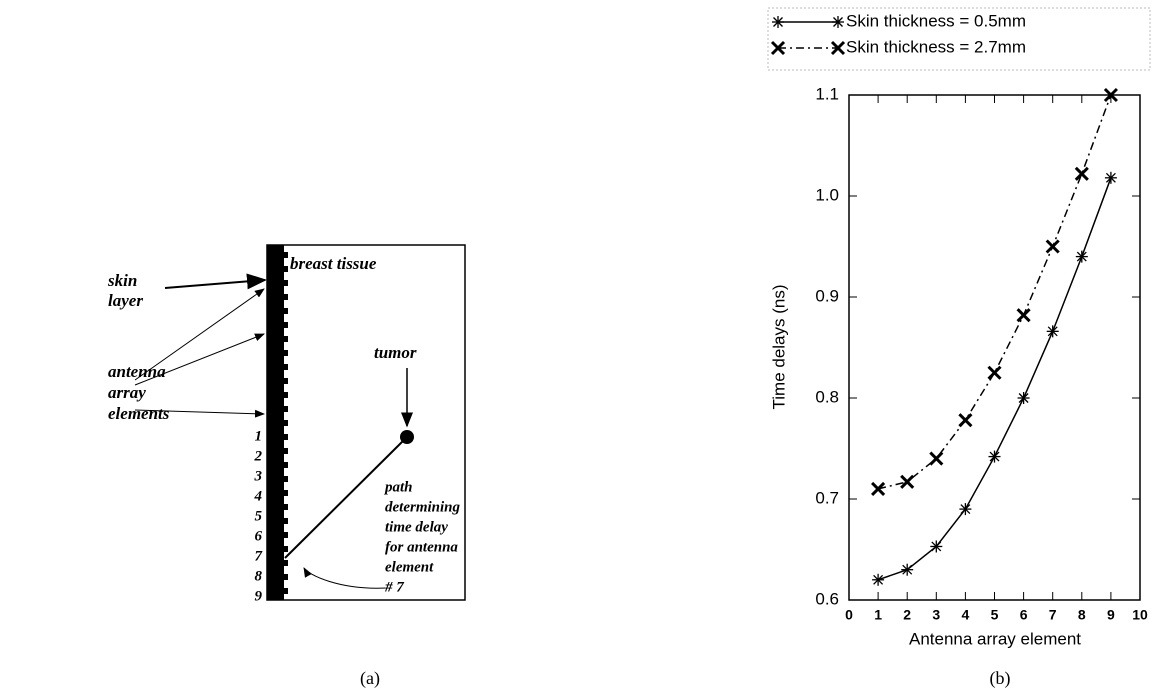  What do you see at coordinates (421, 547) in the screenshot?
I see `path-label-line: for antenna` at bounding box center [421, 547].